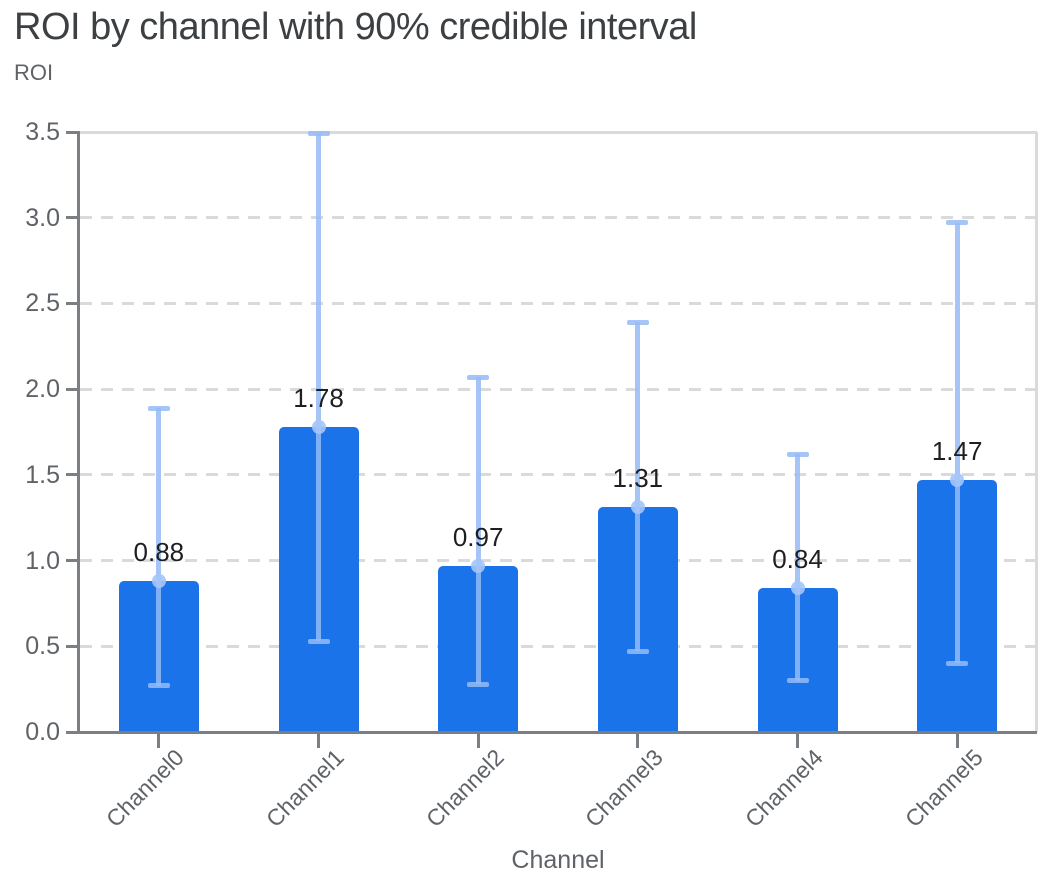  I want to click on mean-marker-channel4, so click(797, 588).